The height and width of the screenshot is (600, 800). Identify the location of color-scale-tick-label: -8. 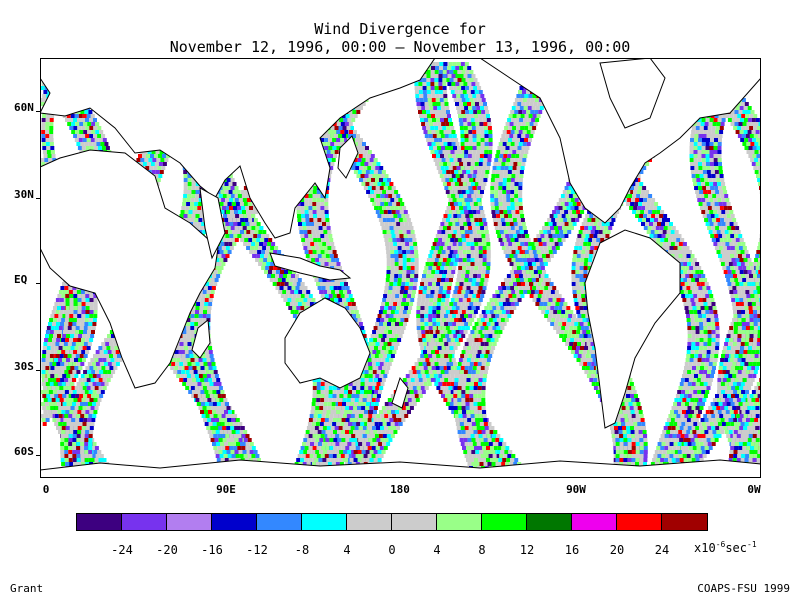
(302, 550).